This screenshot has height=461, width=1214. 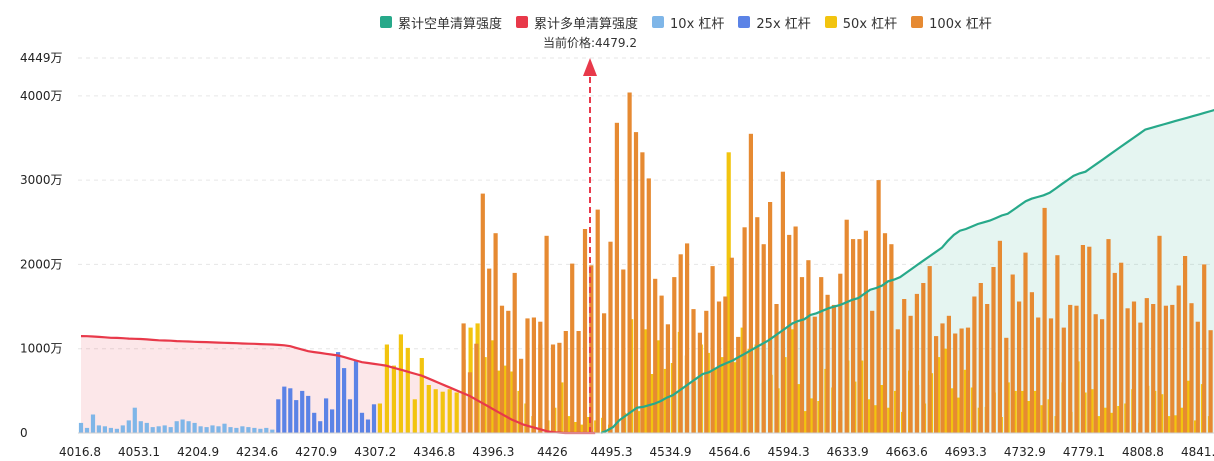 What do you see at coordinates (316, 452) in the screenshot?
I see `x-tick-label: 4270.9` at bounding box center [316, 452].